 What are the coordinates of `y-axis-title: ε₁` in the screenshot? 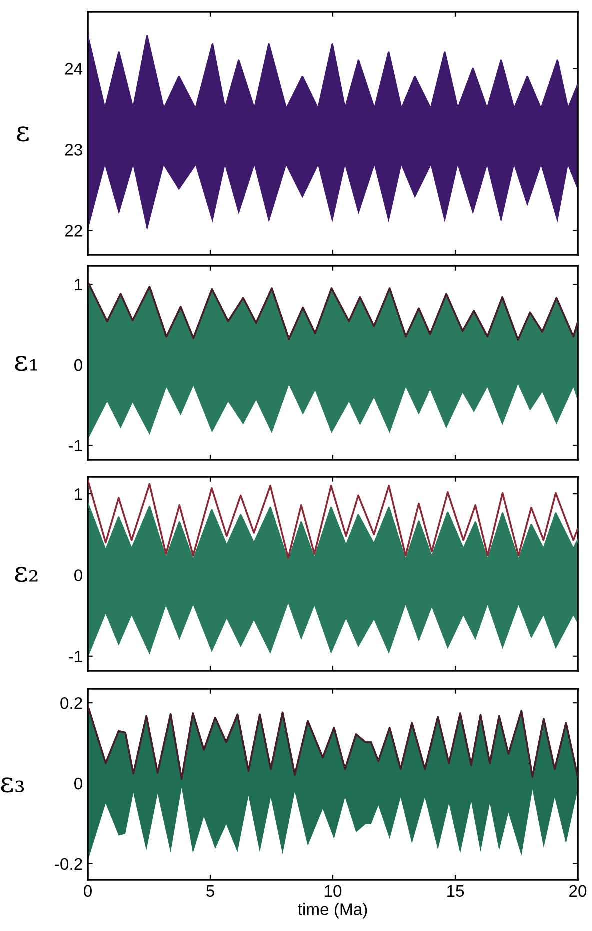 It's located at (26, 364).